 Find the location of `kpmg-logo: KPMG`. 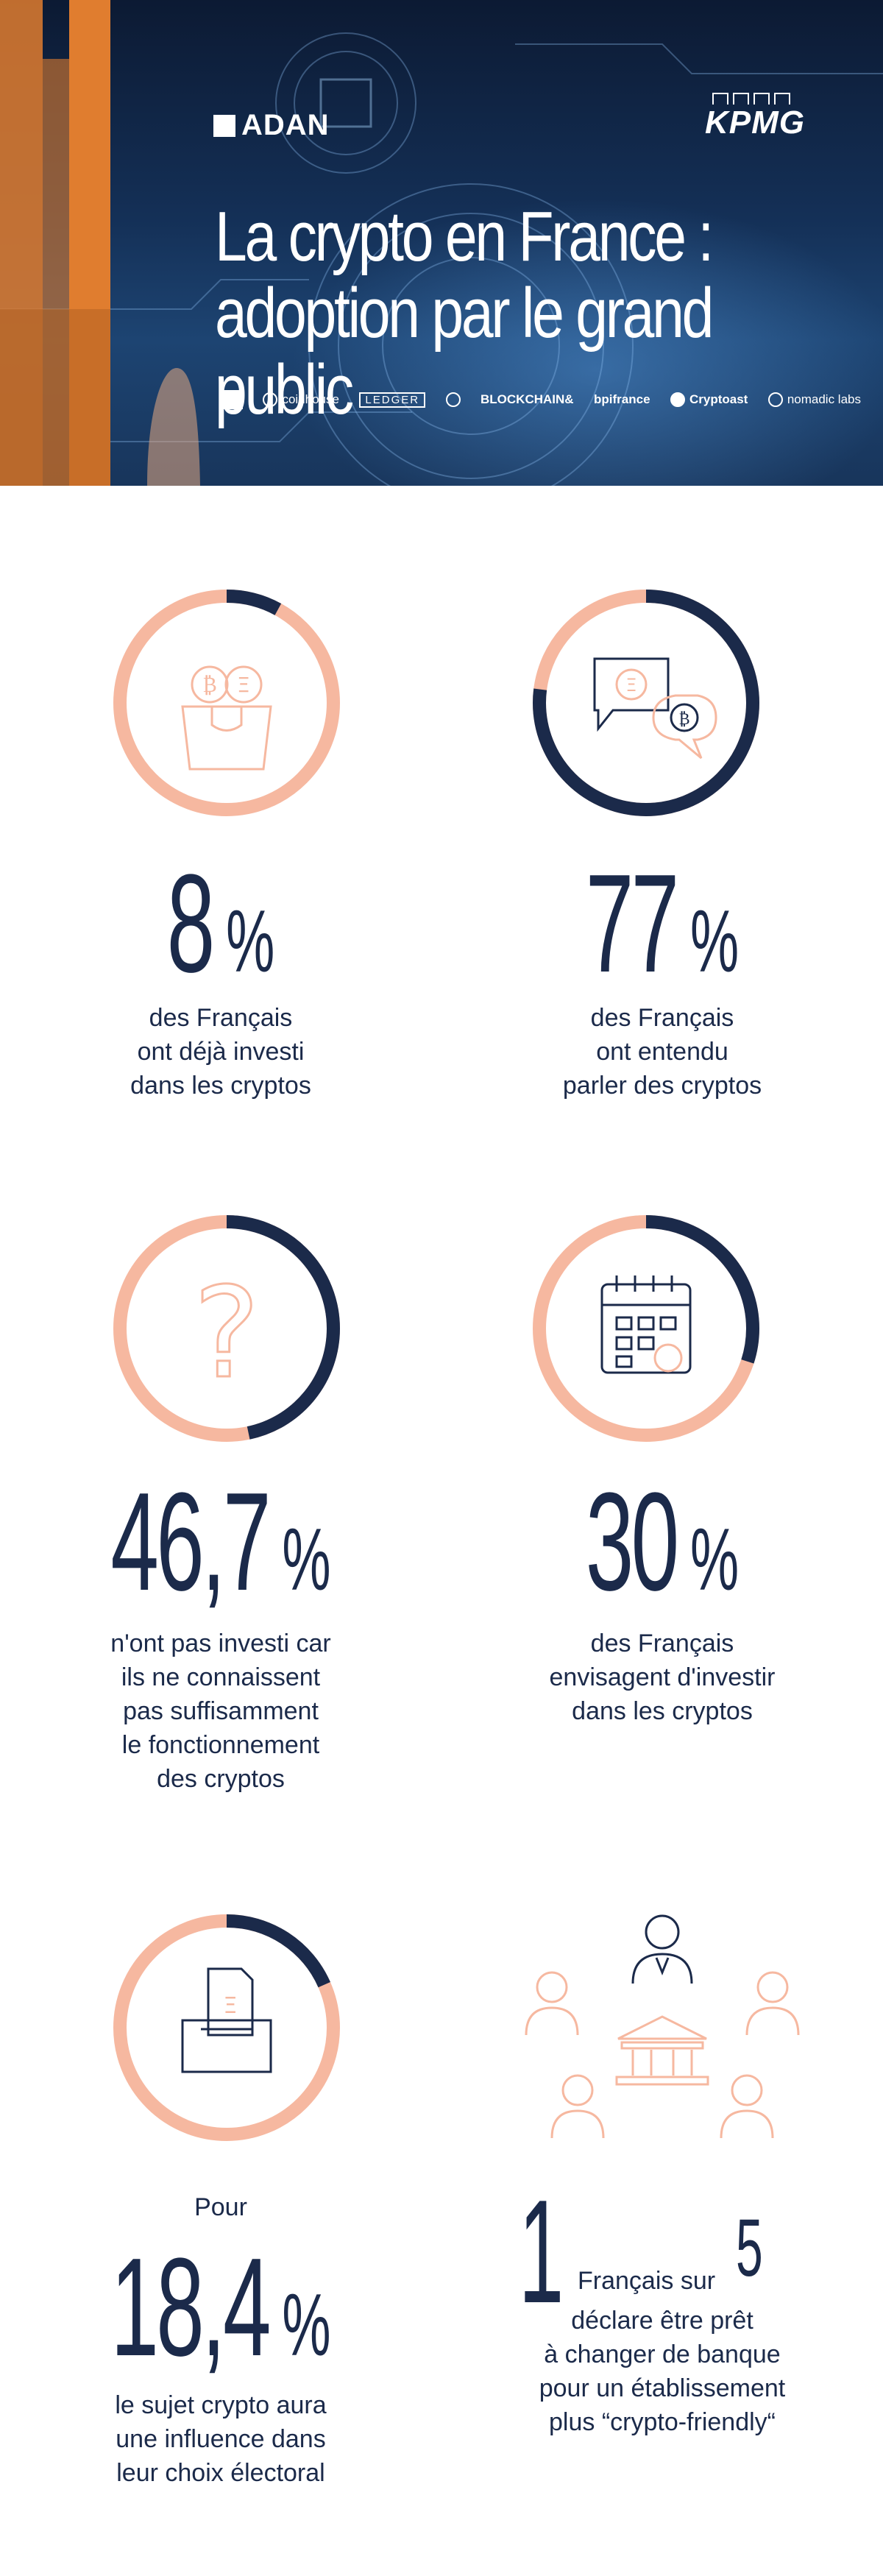

kpmg-logo: KPMG is located at coordinates (755, 123).